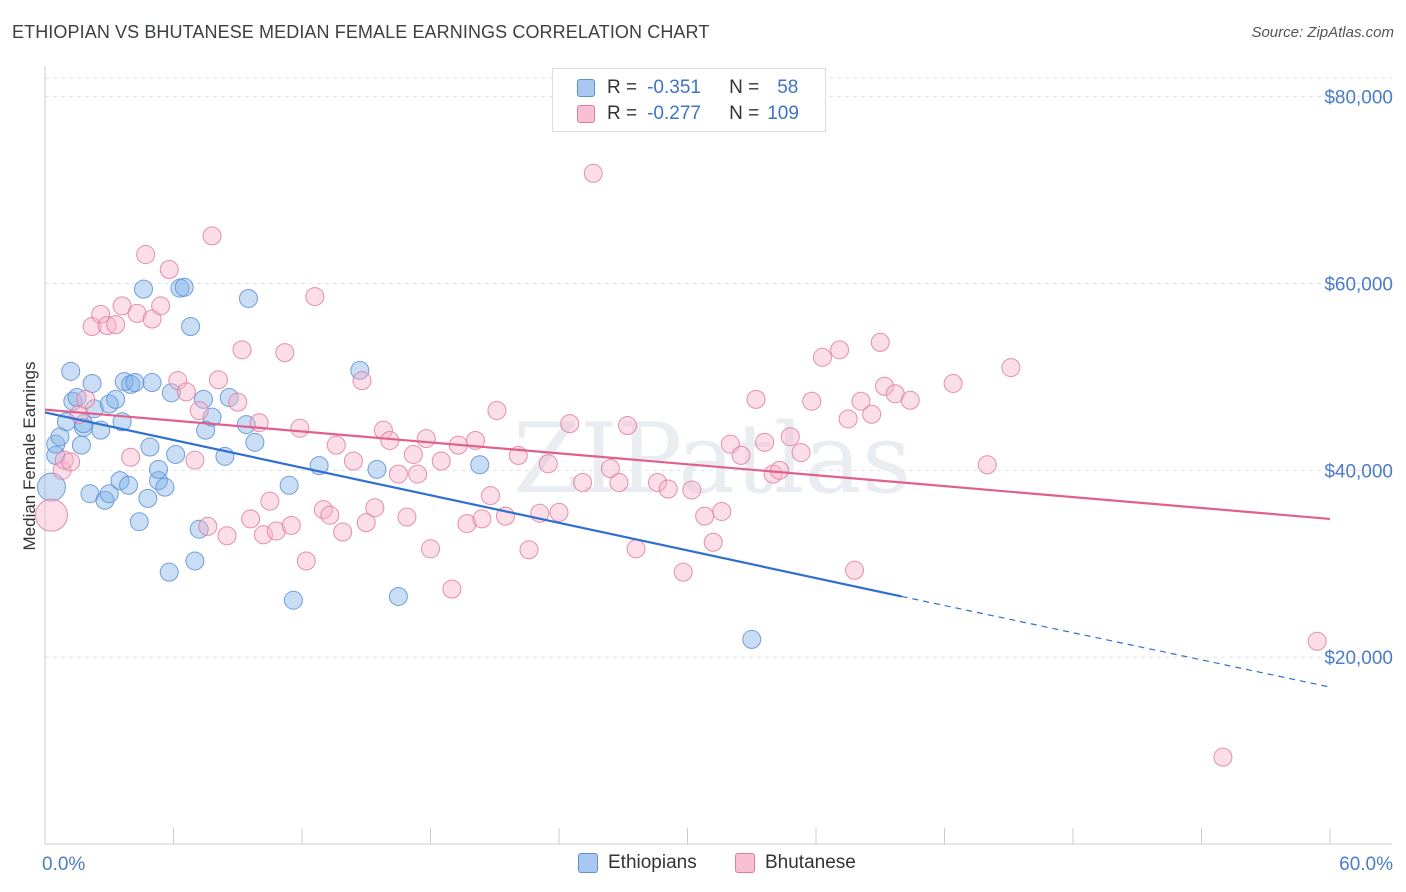 The width and height of the screenshot is (1406, 892). Describe the element at coordinates (586, 114) in the screenshot. I see `bhutanese-swatch` at that location.